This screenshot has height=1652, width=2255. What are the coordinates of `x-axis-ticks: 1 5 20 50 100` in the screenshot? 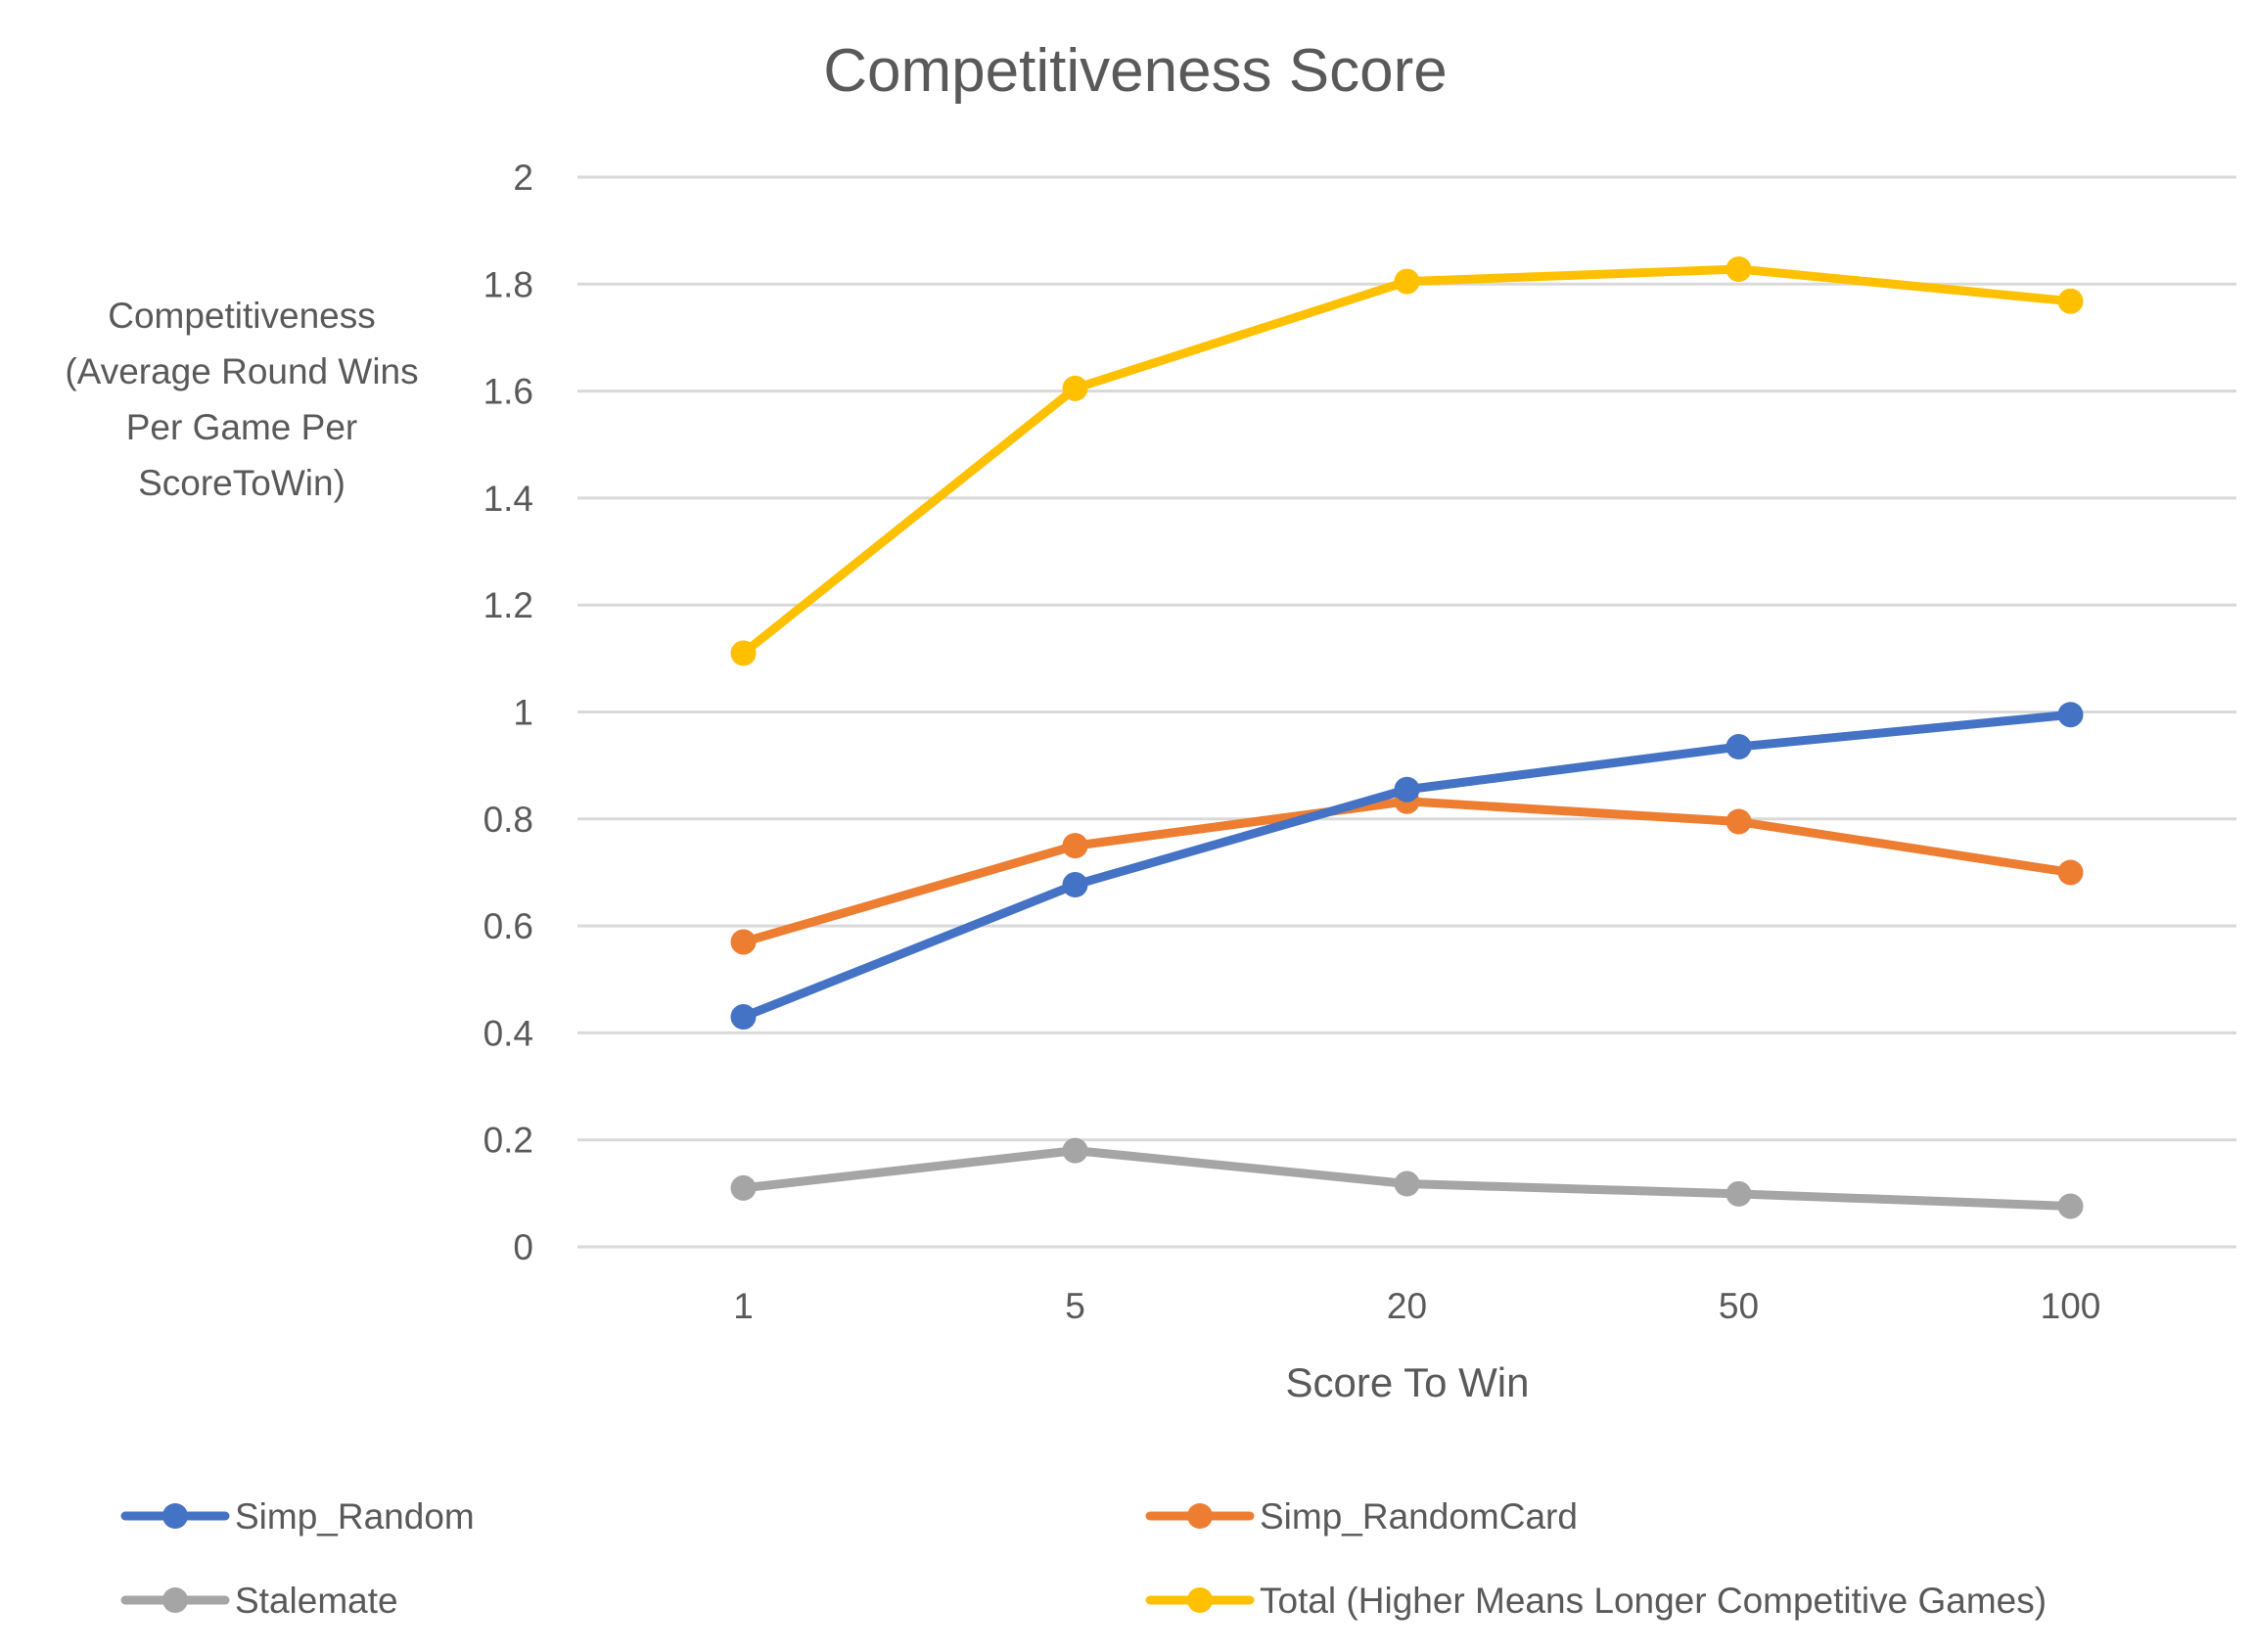 It's located at (1416, 1306).